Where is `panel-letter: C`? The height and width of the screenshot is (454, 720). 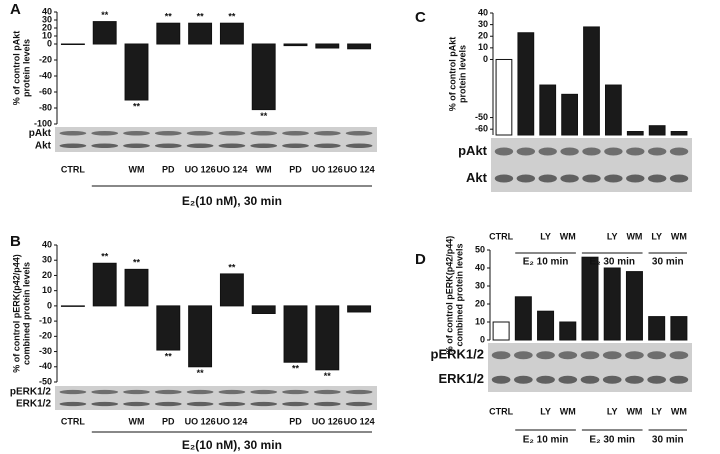 panel-letter: C is located at coordinates (420, 17).